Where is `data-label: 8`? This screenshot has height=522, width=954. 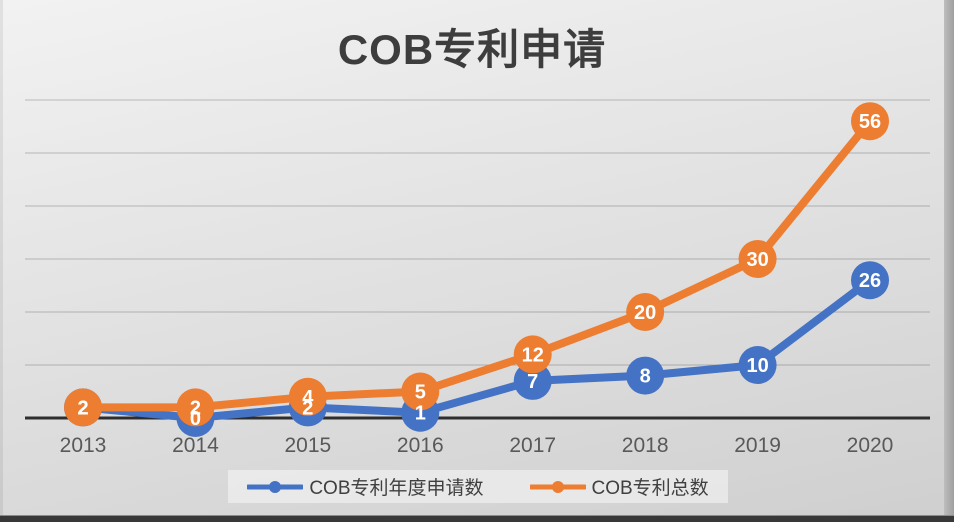
data-label: 8 is located at coordinates (645, 377).